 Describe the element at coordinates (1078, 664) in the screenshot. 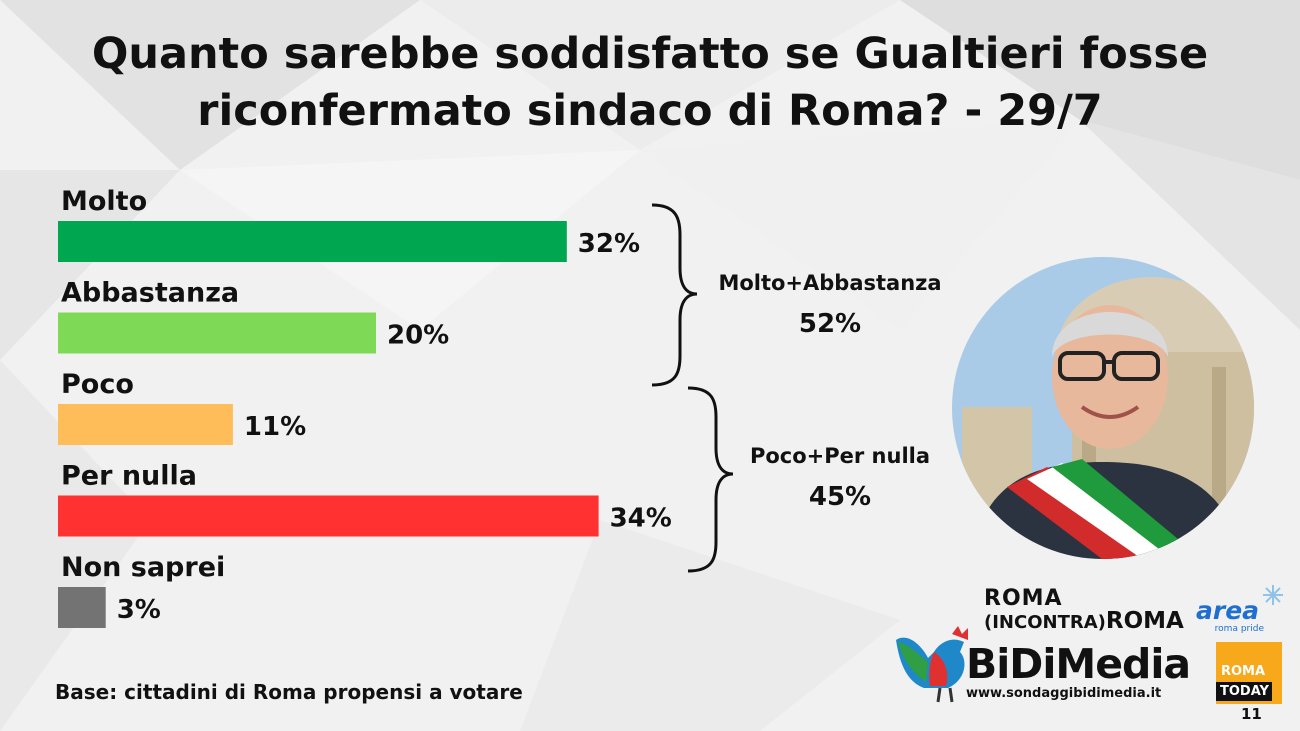

I see `bidimedia-name: BiDiMedia` at that location.